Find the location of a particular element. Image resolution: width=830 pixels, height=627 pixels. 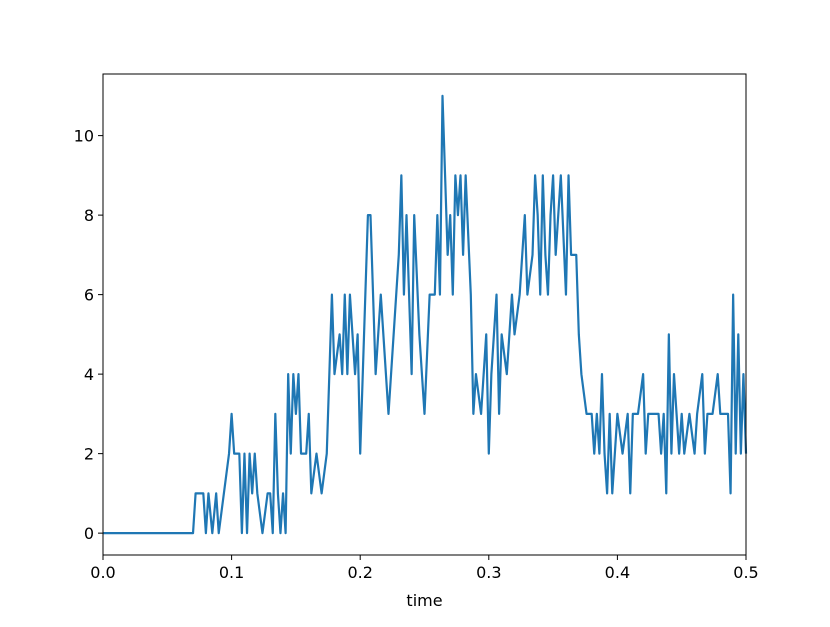

y-tick-label: 6 is located at coordinates (89, 295).